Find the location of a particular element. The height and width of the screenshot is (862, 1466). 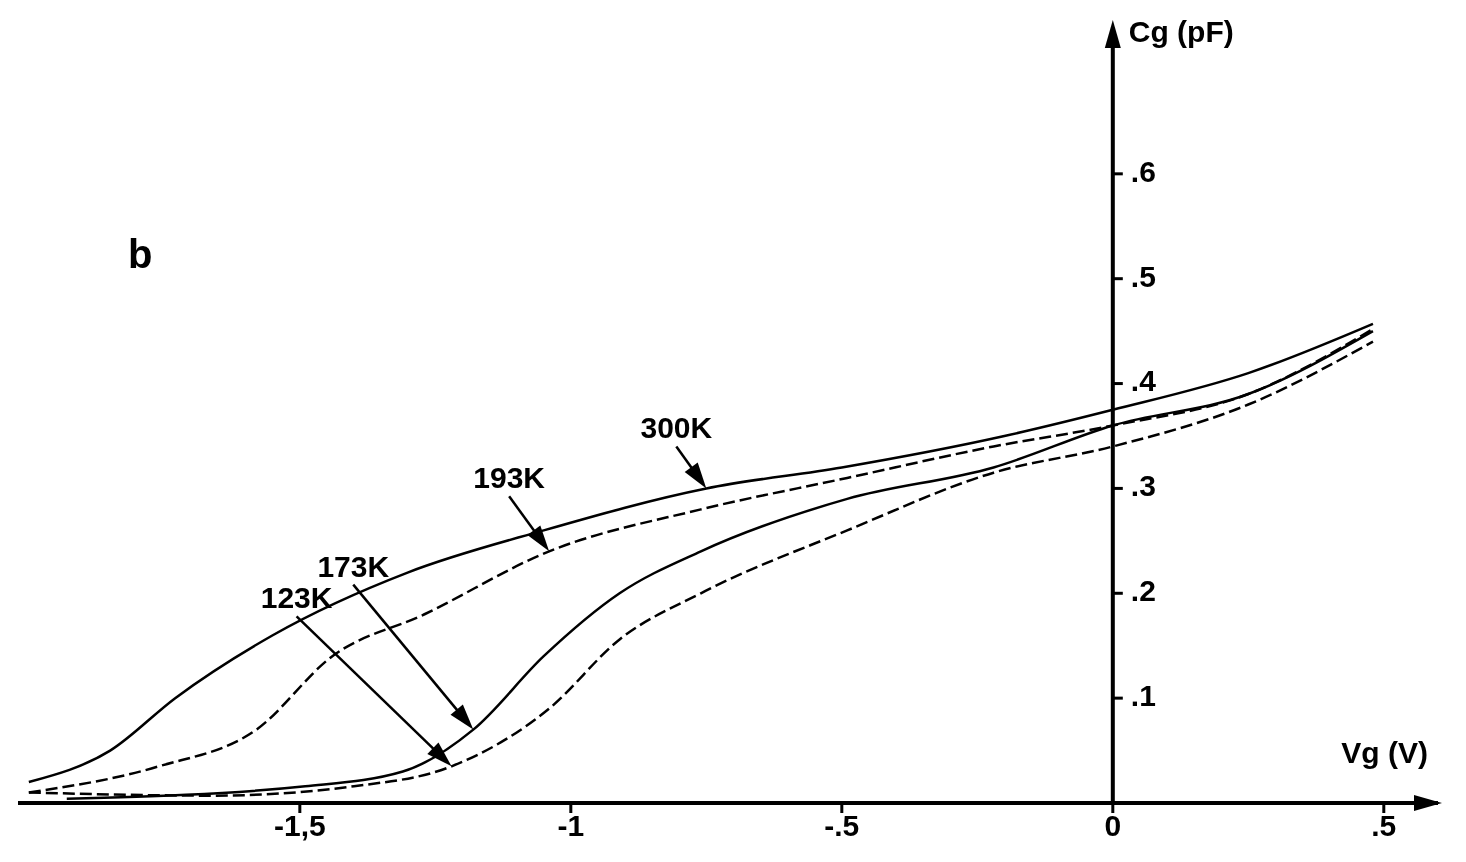

y-axis-title: Cg (pF) is located at coordinates (1181, 31).